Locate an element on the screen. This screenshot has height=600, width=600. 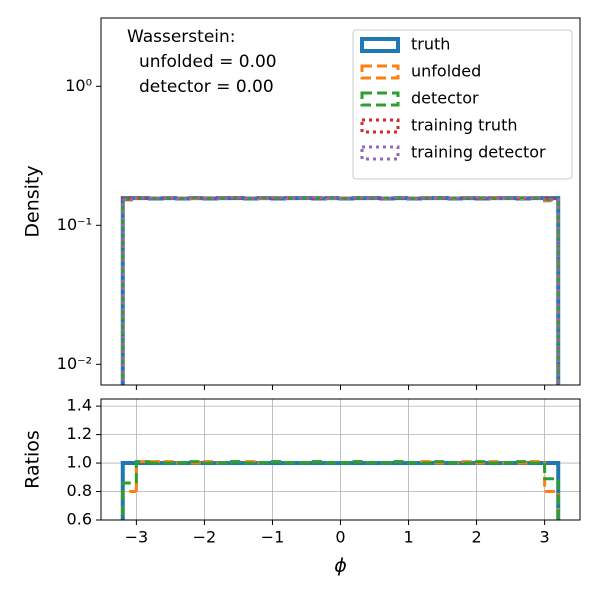
x-tick-label: 0 is located at coordinates (340, 537).